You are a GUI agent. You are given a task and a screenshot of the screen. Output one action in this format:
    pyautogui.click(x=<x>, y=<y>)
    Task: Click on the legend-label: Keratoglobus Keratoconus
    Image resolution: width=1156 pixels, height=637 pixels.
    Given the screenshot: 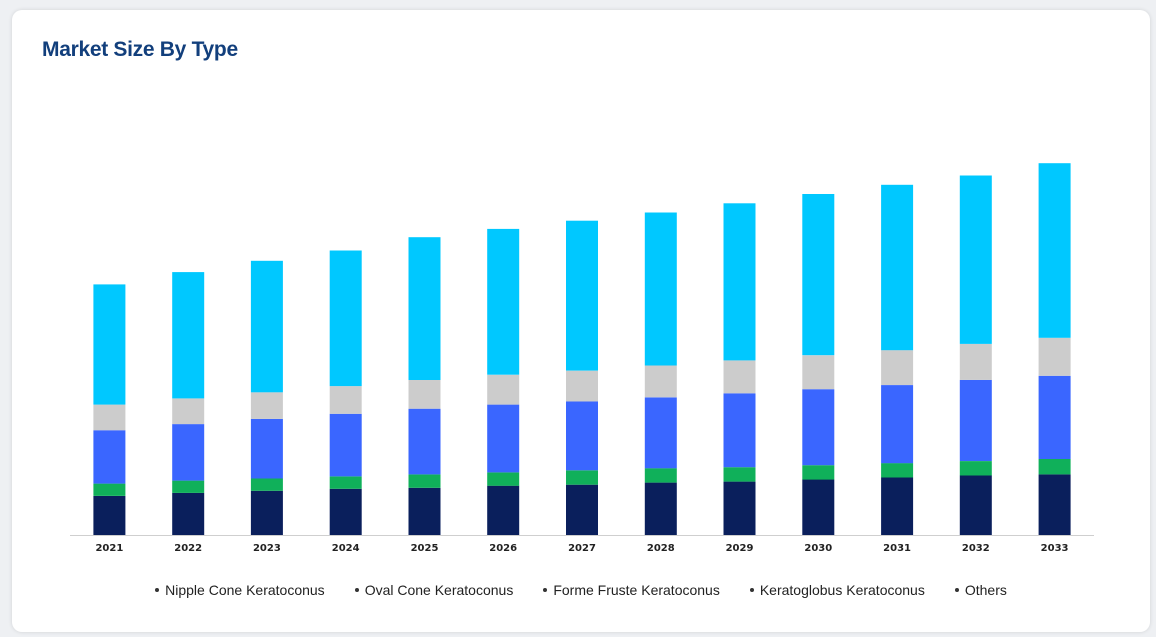 What is the action you would take?
    pyautogui.click(x=842, y=590)
    